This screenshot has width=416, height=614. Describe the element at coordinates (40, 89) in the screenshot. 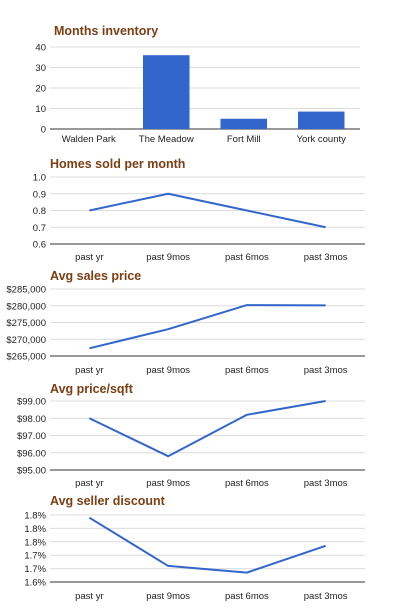

I see `y-tick-label: 20` at that location.